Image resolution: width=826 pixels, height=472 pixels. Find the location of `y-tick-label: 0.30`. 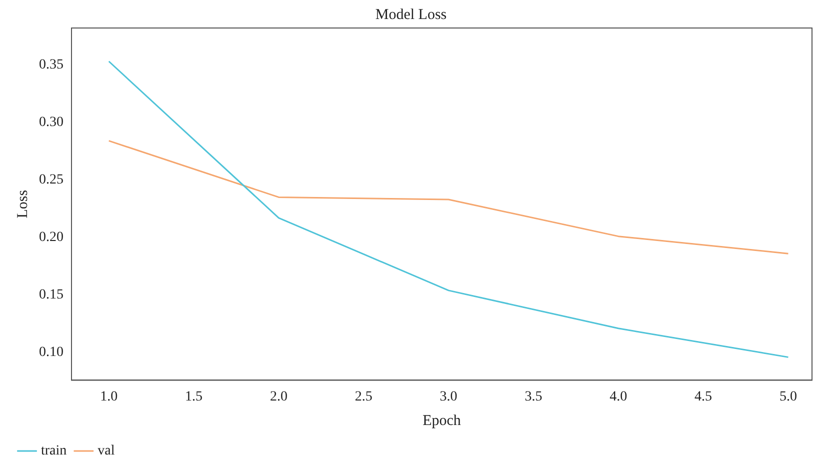

y-tick-label: 0.30 is located at coordinates (51, 122).